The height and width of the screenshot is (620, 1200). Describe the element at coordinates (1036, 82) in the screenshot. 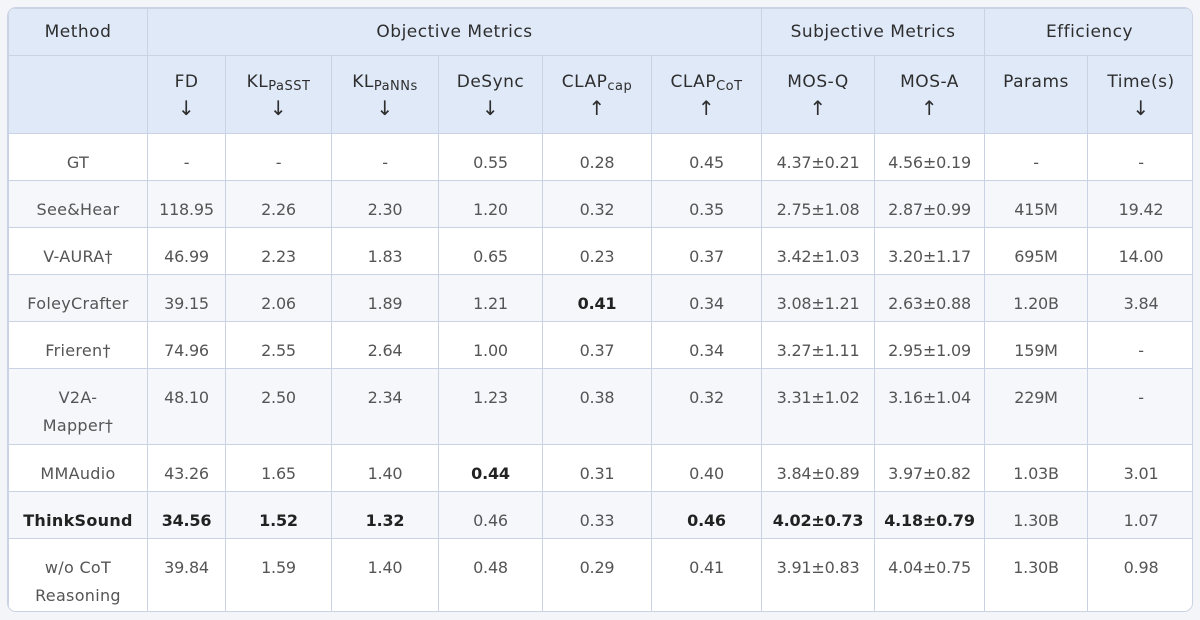

I see `column-header-label: Params` at that location.